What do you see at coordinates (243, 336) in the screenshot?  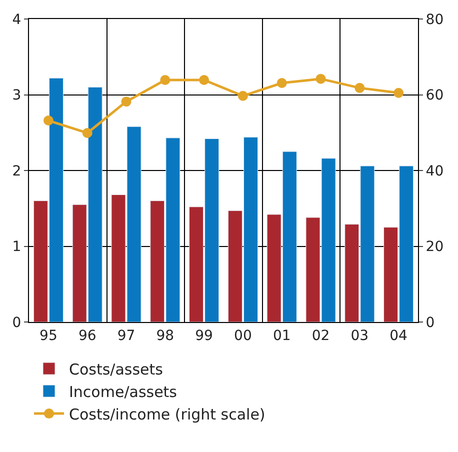 I see `x-tick-label: 00` at bounding box center [243, 336].